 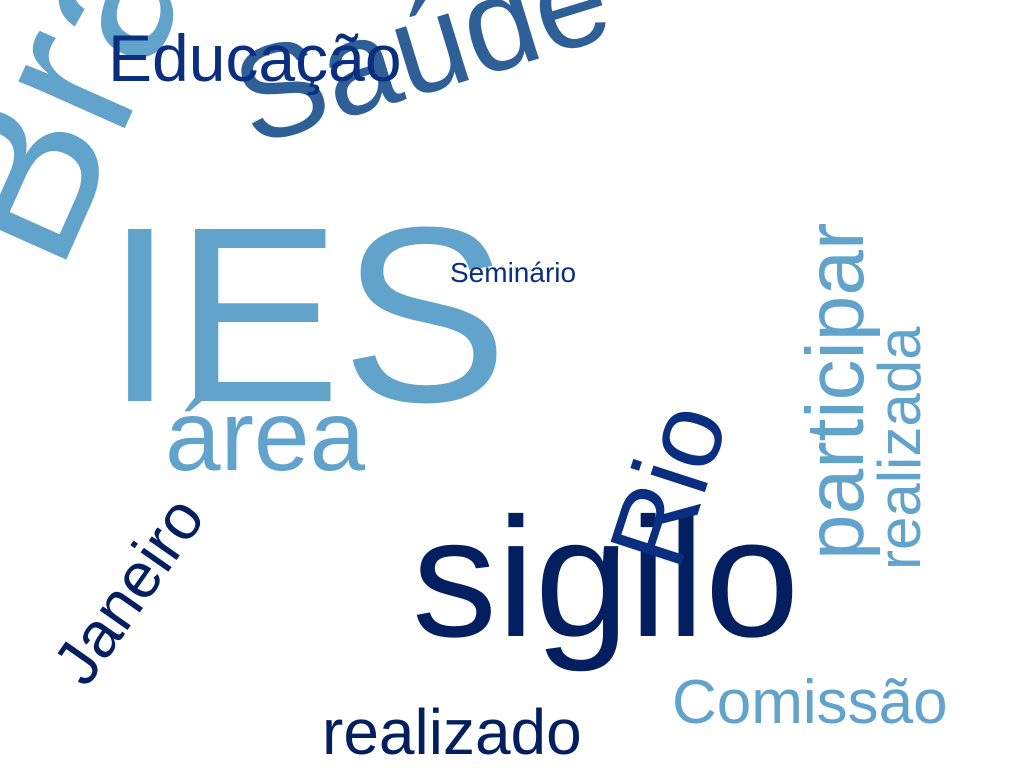 What do you see at coordinates (255, 58) in the screenshot?
I see `word-educacao: Educação` at bounding box center [255, 58].